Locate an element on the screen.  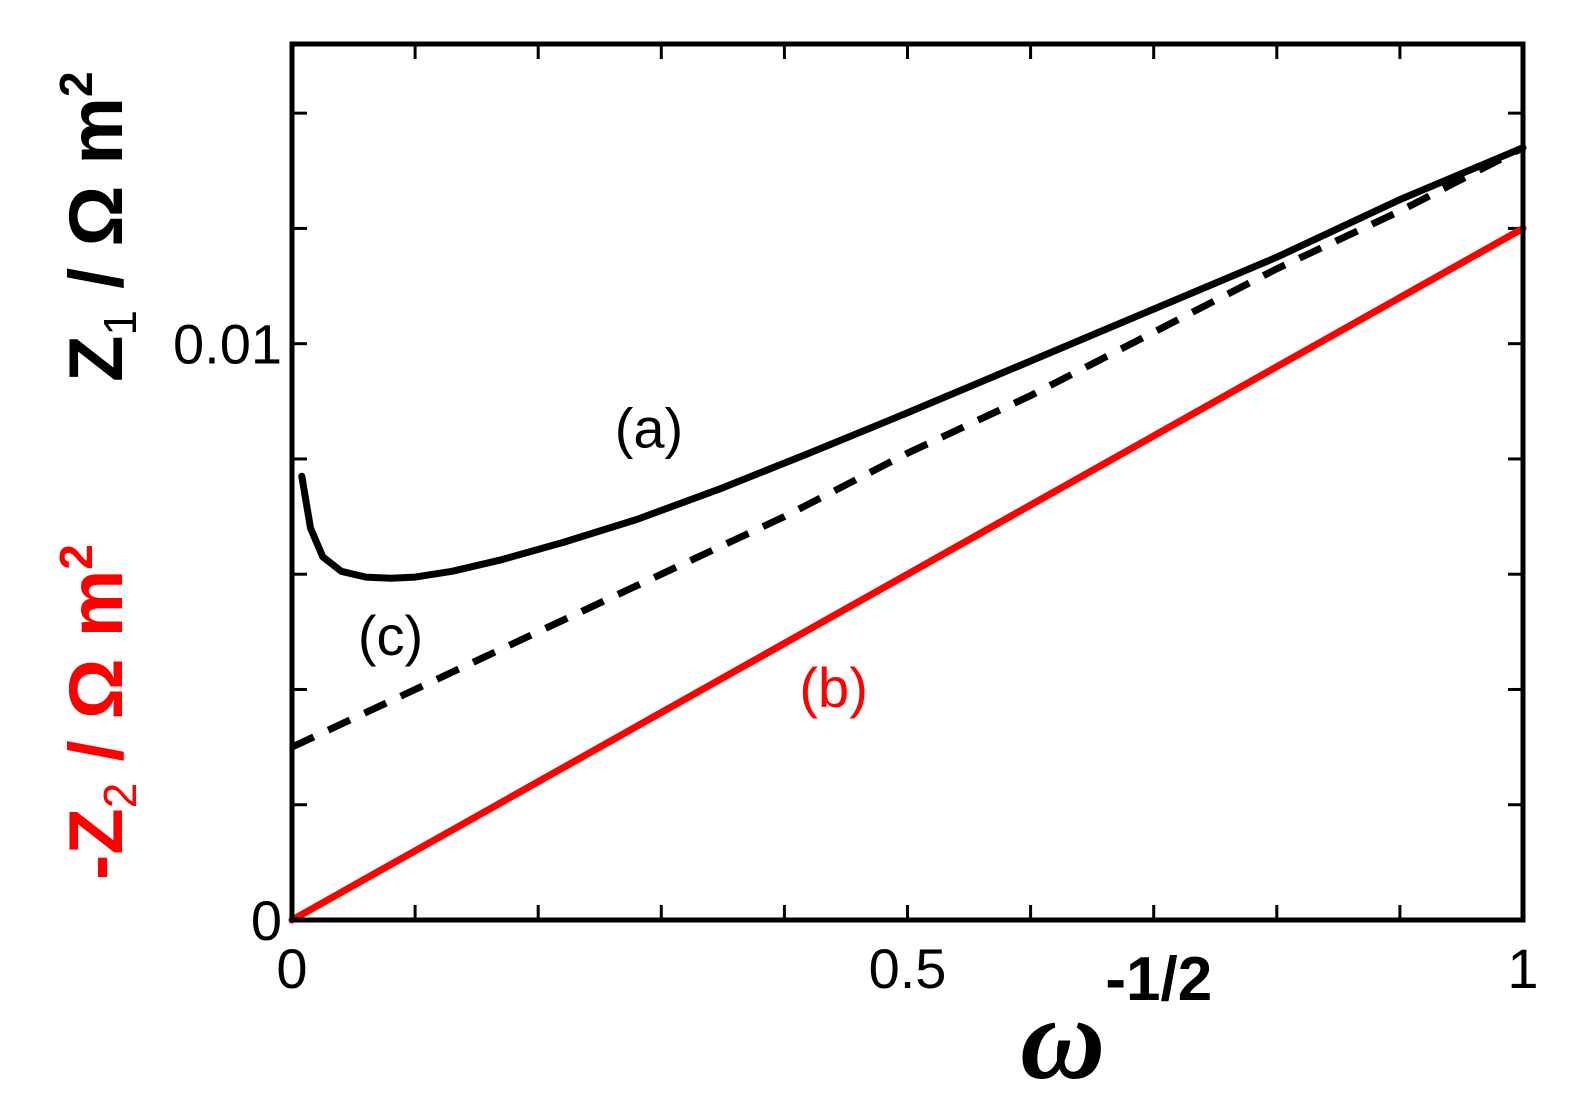
x-tick-label: 1 is located at coordinates (1522, 968).